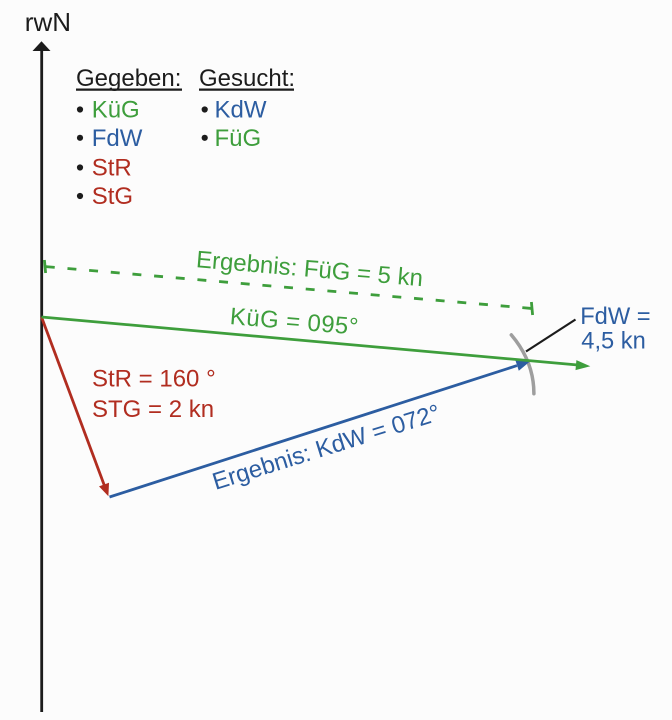 The width and height of the screenshot is (672, 720). What do you see at coordinates (241, 110) in the screenshot?
I see `svg-text: KdW` at bounding box center [241, 110].